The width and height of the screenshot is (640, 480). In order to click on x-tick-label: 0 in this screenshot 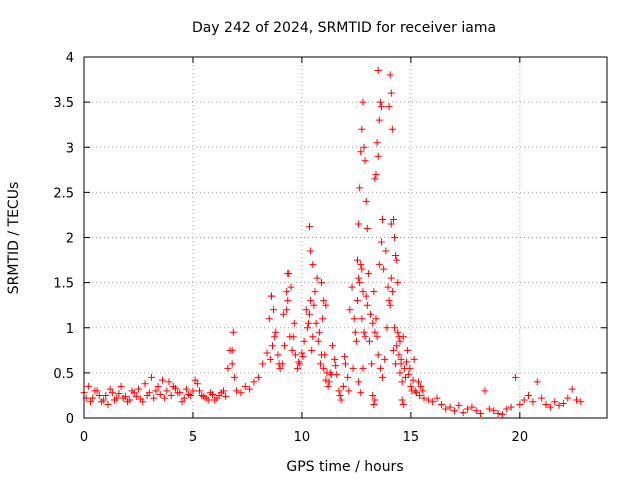, I will do `click(84, 437)`.